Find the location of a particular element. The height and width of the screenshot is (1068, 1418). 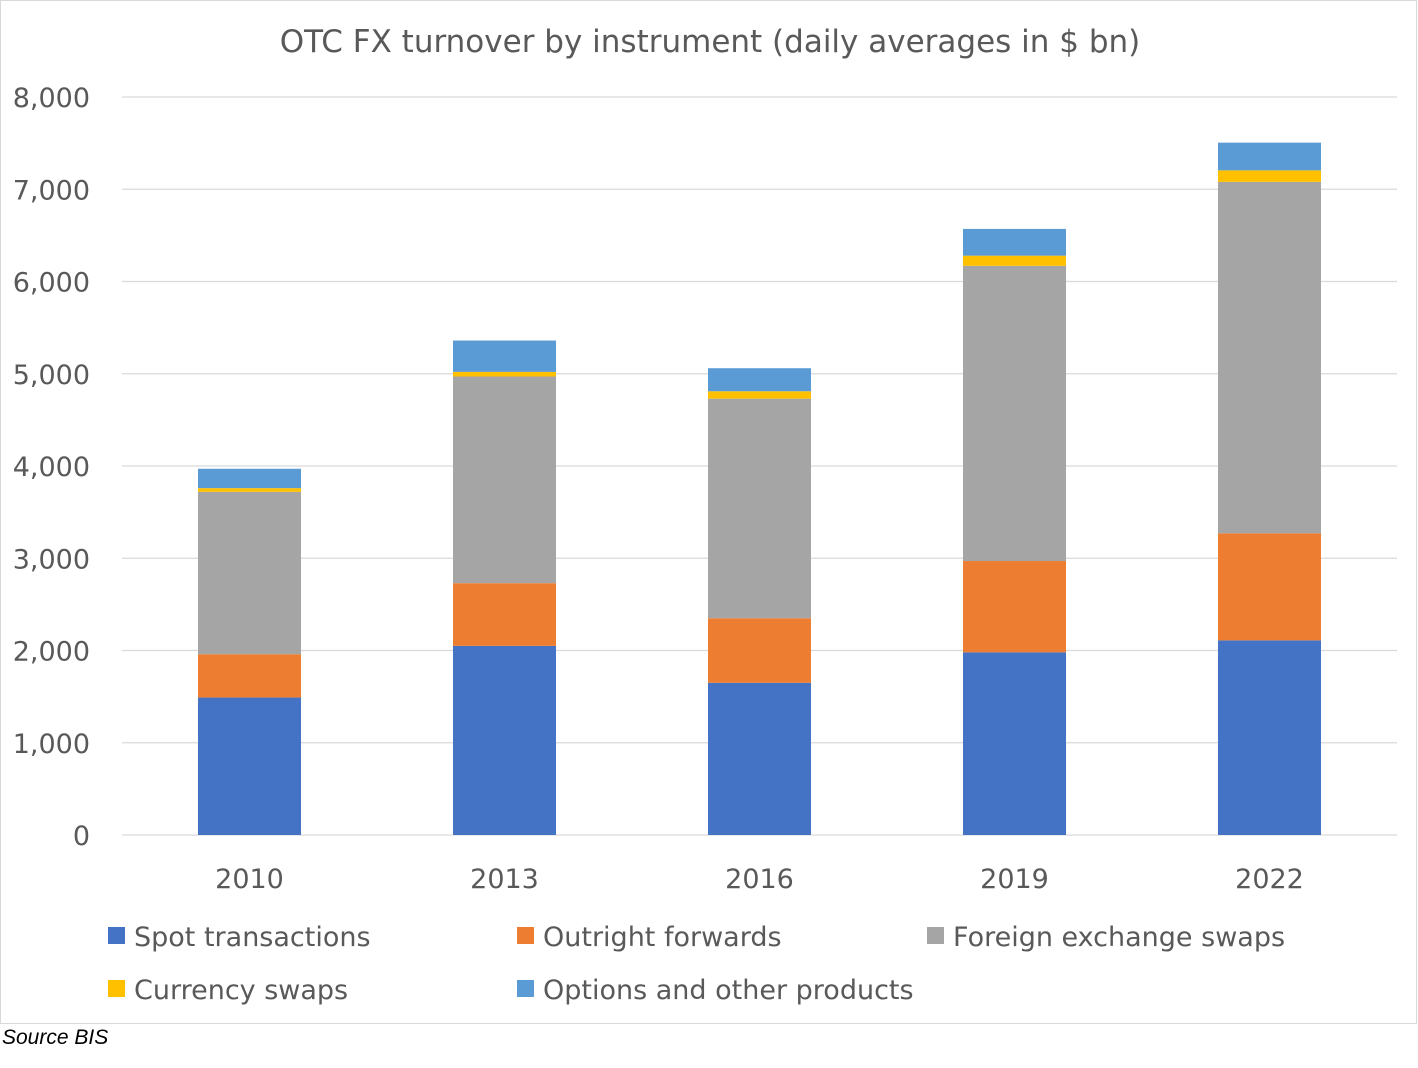

y-tick-label: 3,000 is located at coordinates (51, 559).